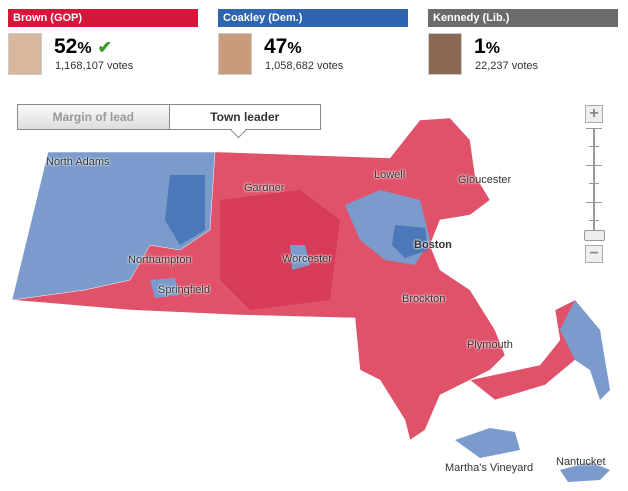 The height and width of the screenshot is (491, 628). Describe the element at coordinates (490, 345) in the screenshot. I see `label-plymouth: Plymouth` at that location.